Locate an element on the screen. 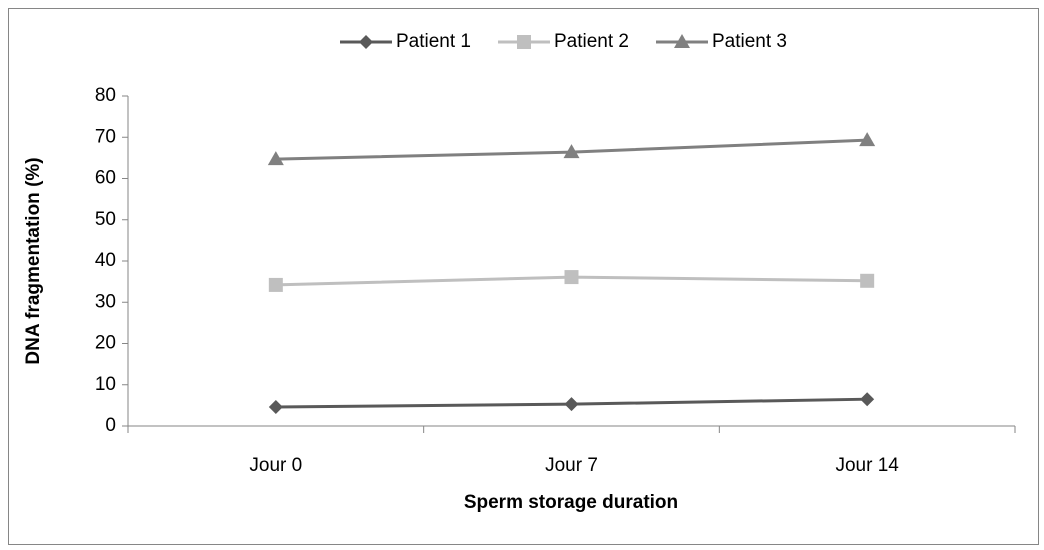 Image resolution: width=1044 pixels, height=550 pixels. y-tick-label: 10 is located at coordinates (105, 384).